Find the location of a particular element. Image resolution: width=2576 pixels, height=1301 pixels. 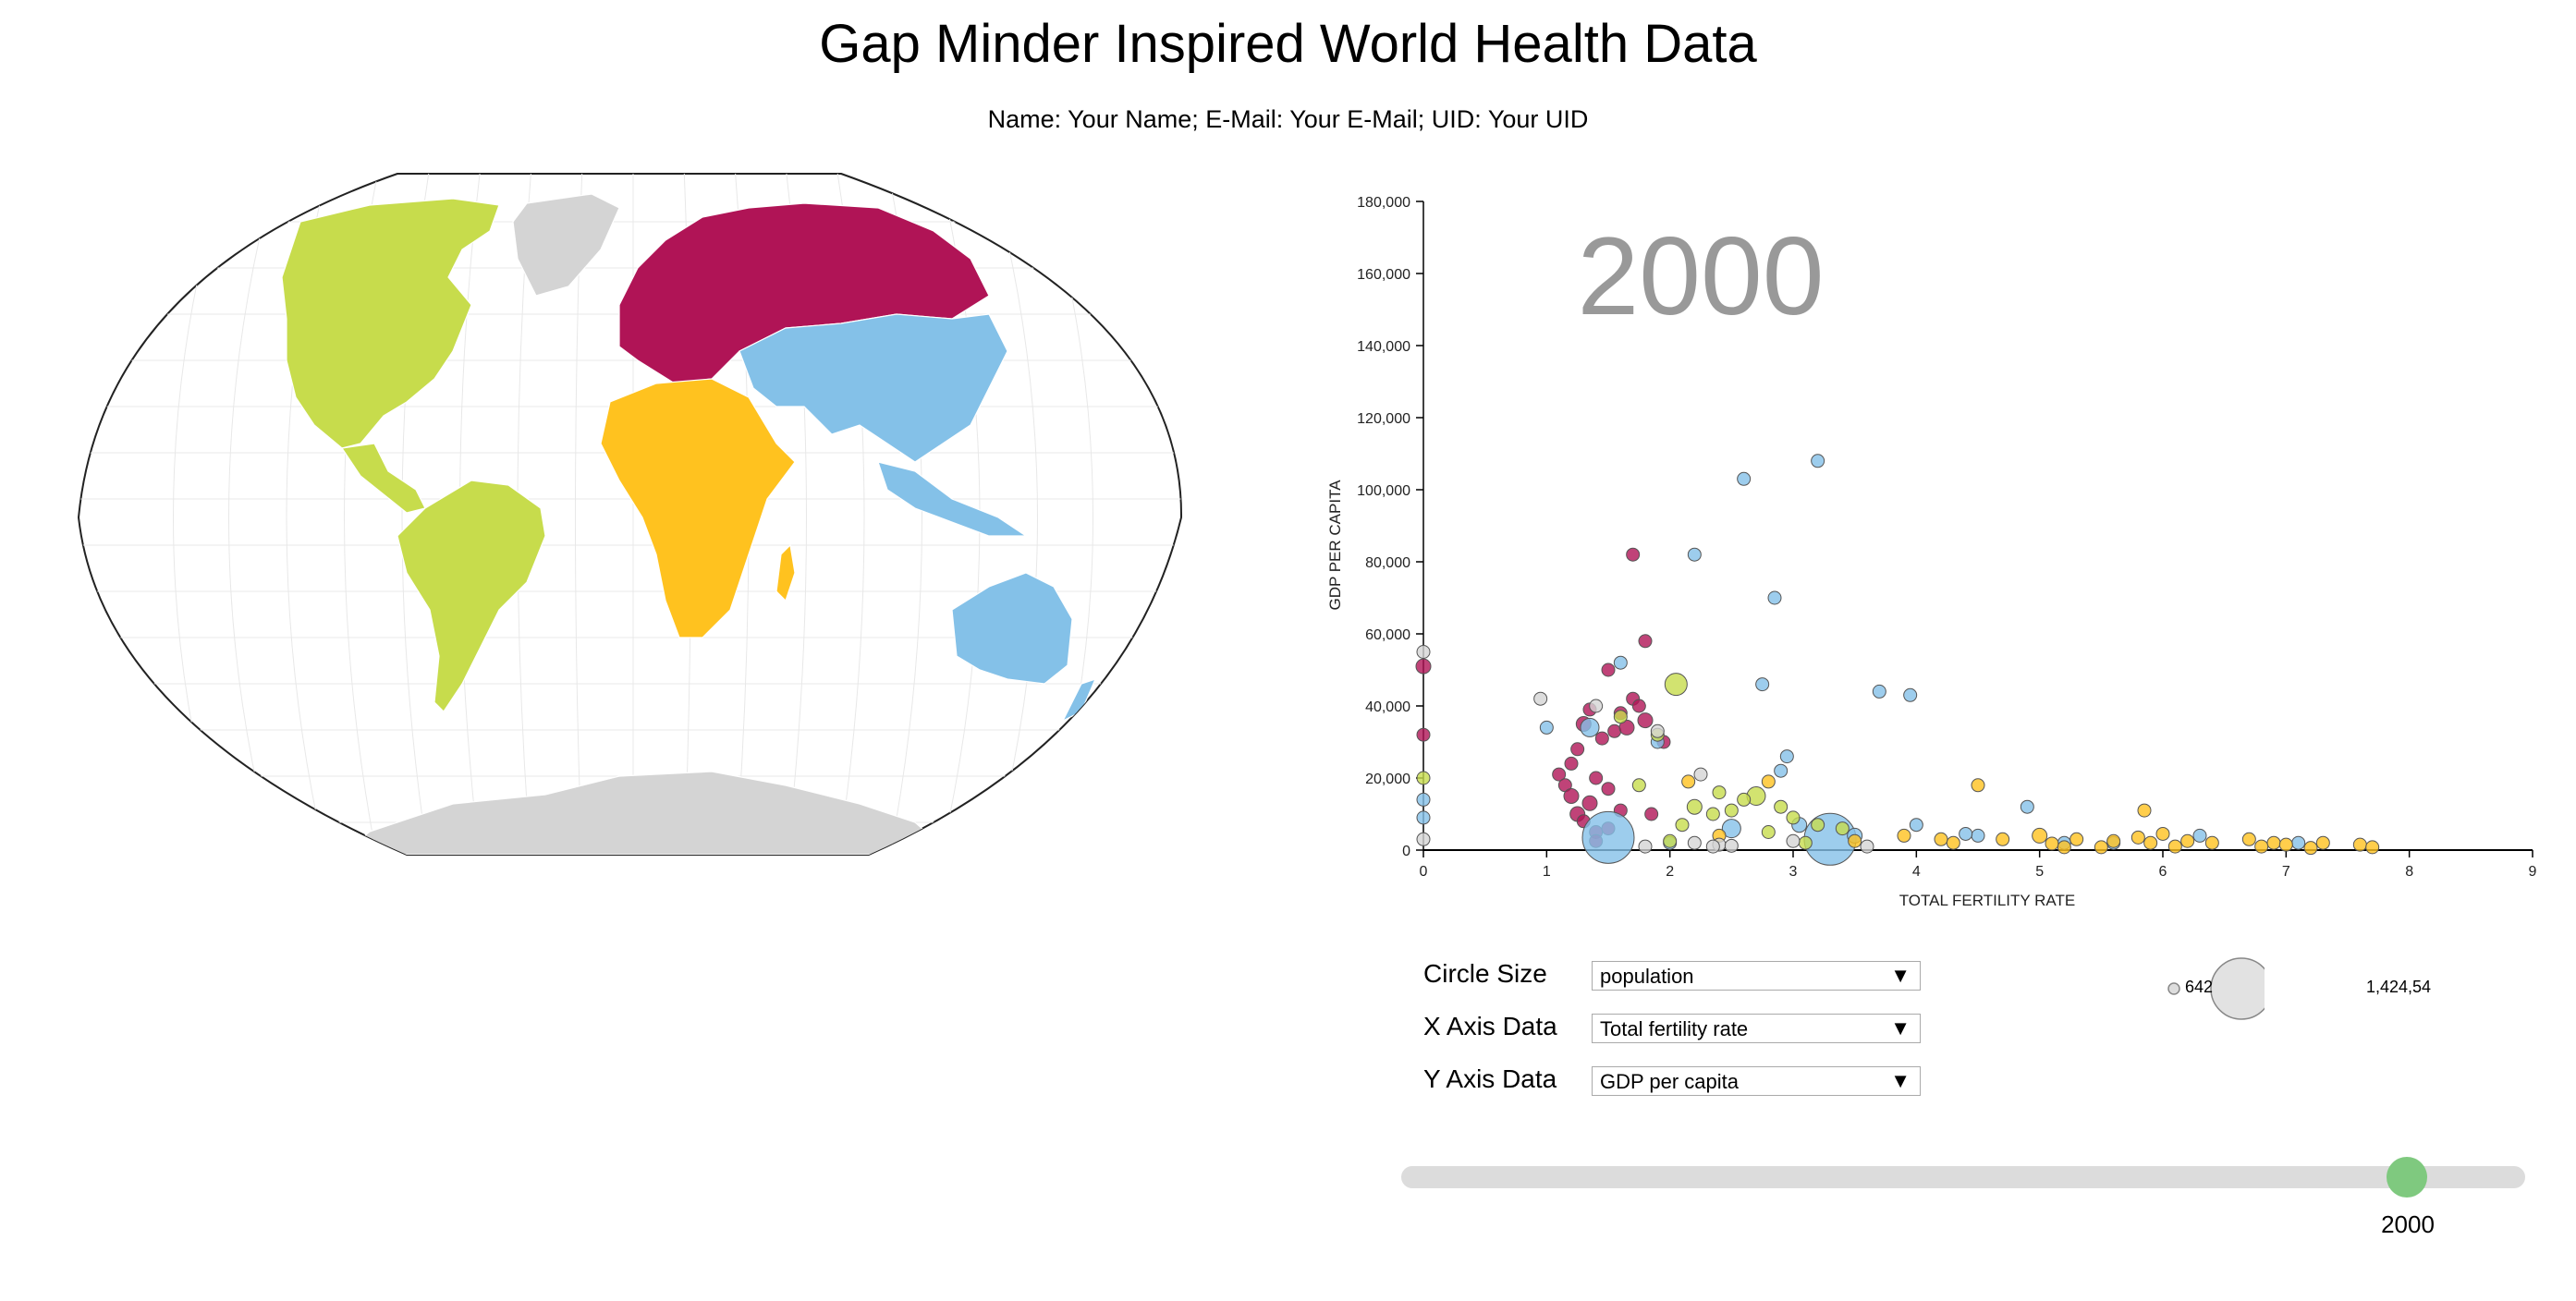

y-axis-select: GDP per capita ▼ is located at coordinates (1756, 1081).